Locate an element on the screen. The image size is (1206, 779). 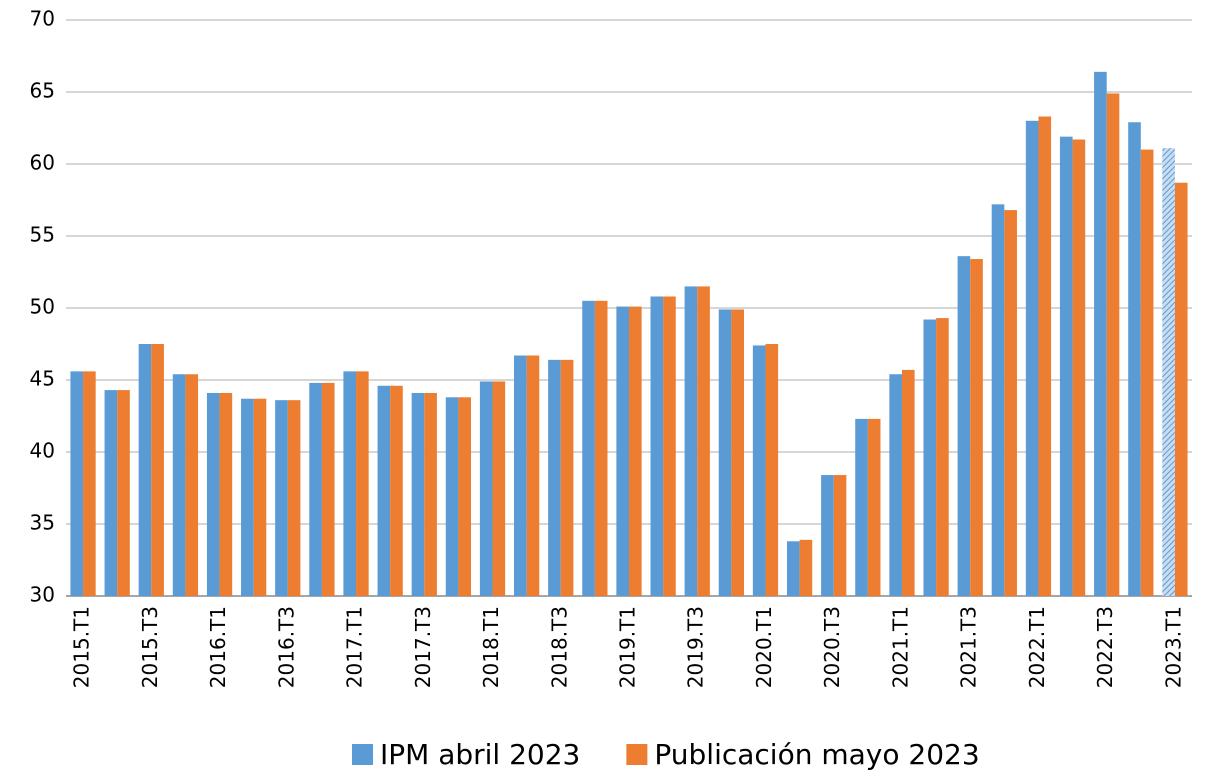
x-tick-label: 2022.T1 is located at coordinates (1037, 647).